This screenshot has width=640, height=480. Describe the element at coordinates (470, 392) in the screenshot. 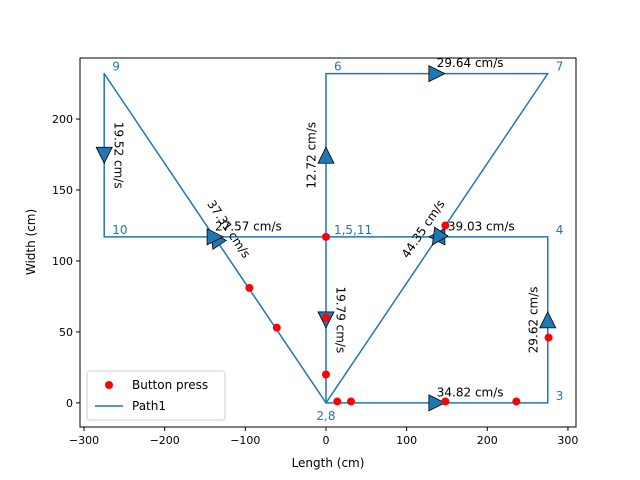

I see `speed-label: 34.82 cm/s` at that location.